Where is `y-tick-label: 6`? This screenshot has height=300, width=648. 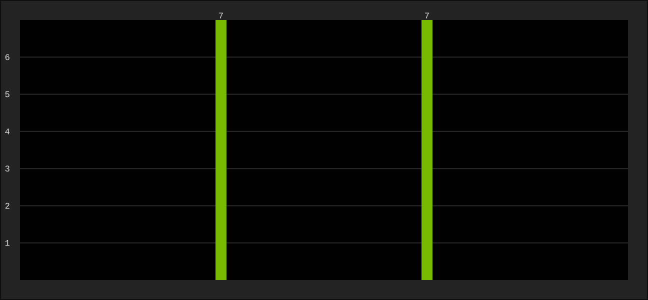 y-tick-label: 6 is located at coordinates (7, 57).